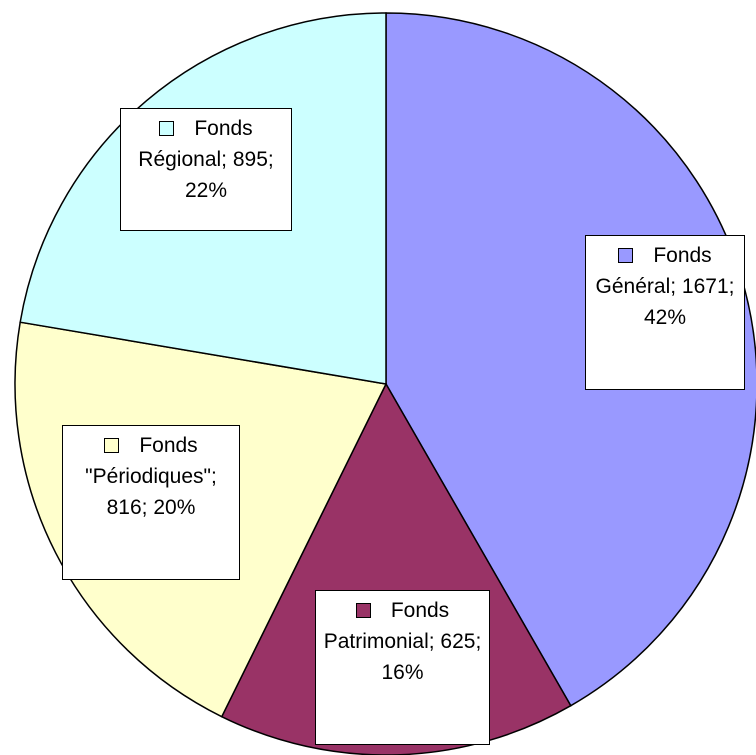 The width and height of the screenshot is (756, 755). I want to click on data-label: Fonds "Périodiques"; 816; 20%, so click(151, 502).